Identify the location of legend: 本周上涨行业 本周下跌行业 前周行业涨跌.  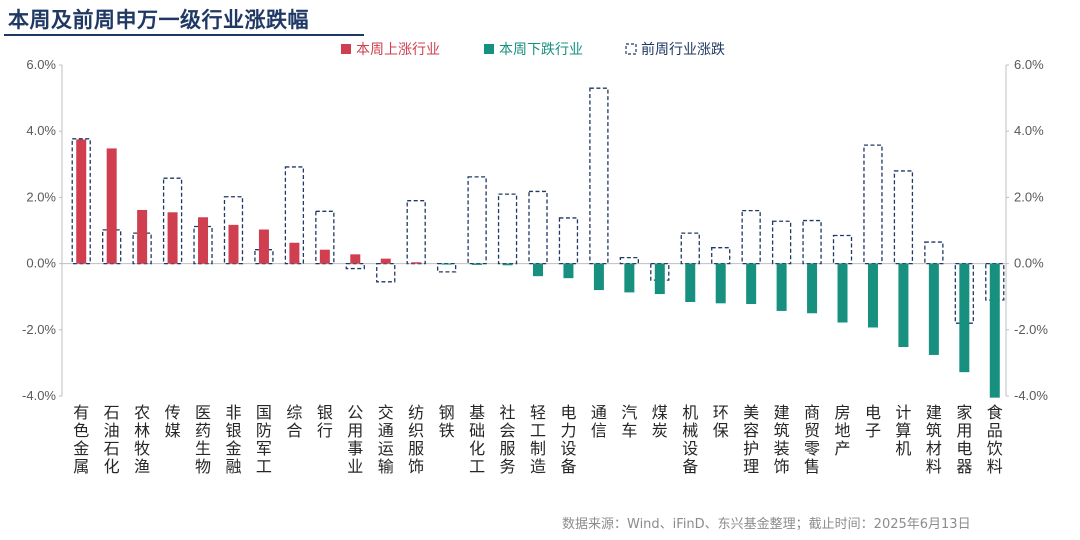
(533, 49).